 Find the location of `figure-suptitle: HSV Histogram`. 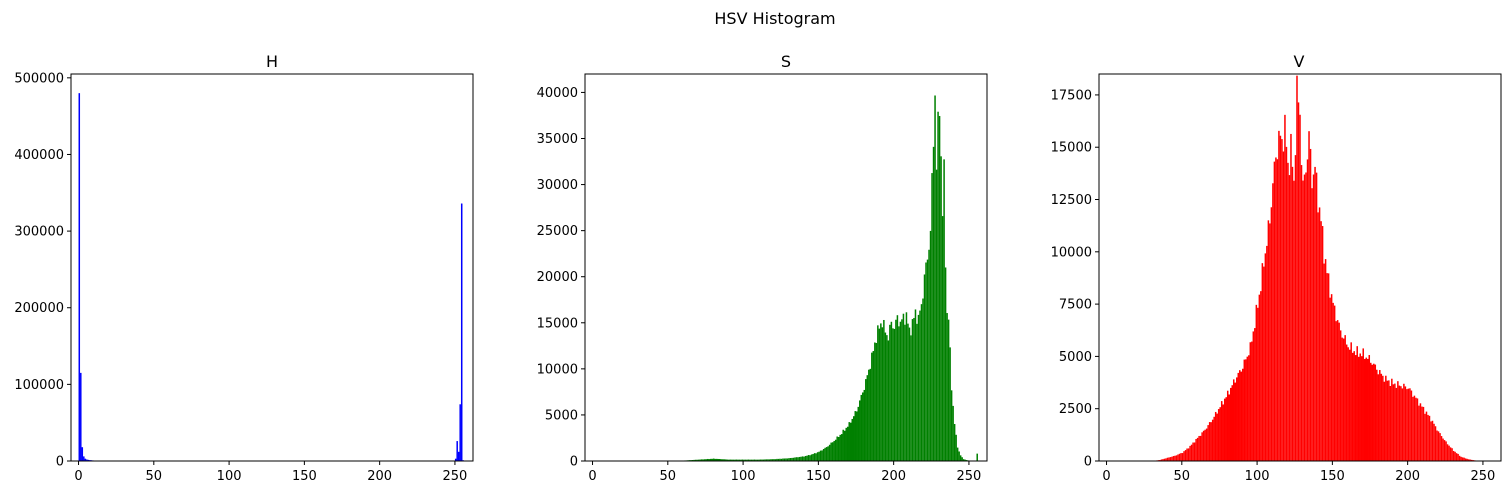

figure-suptitle: HSV Histogram is located at coordinates (774, 18).